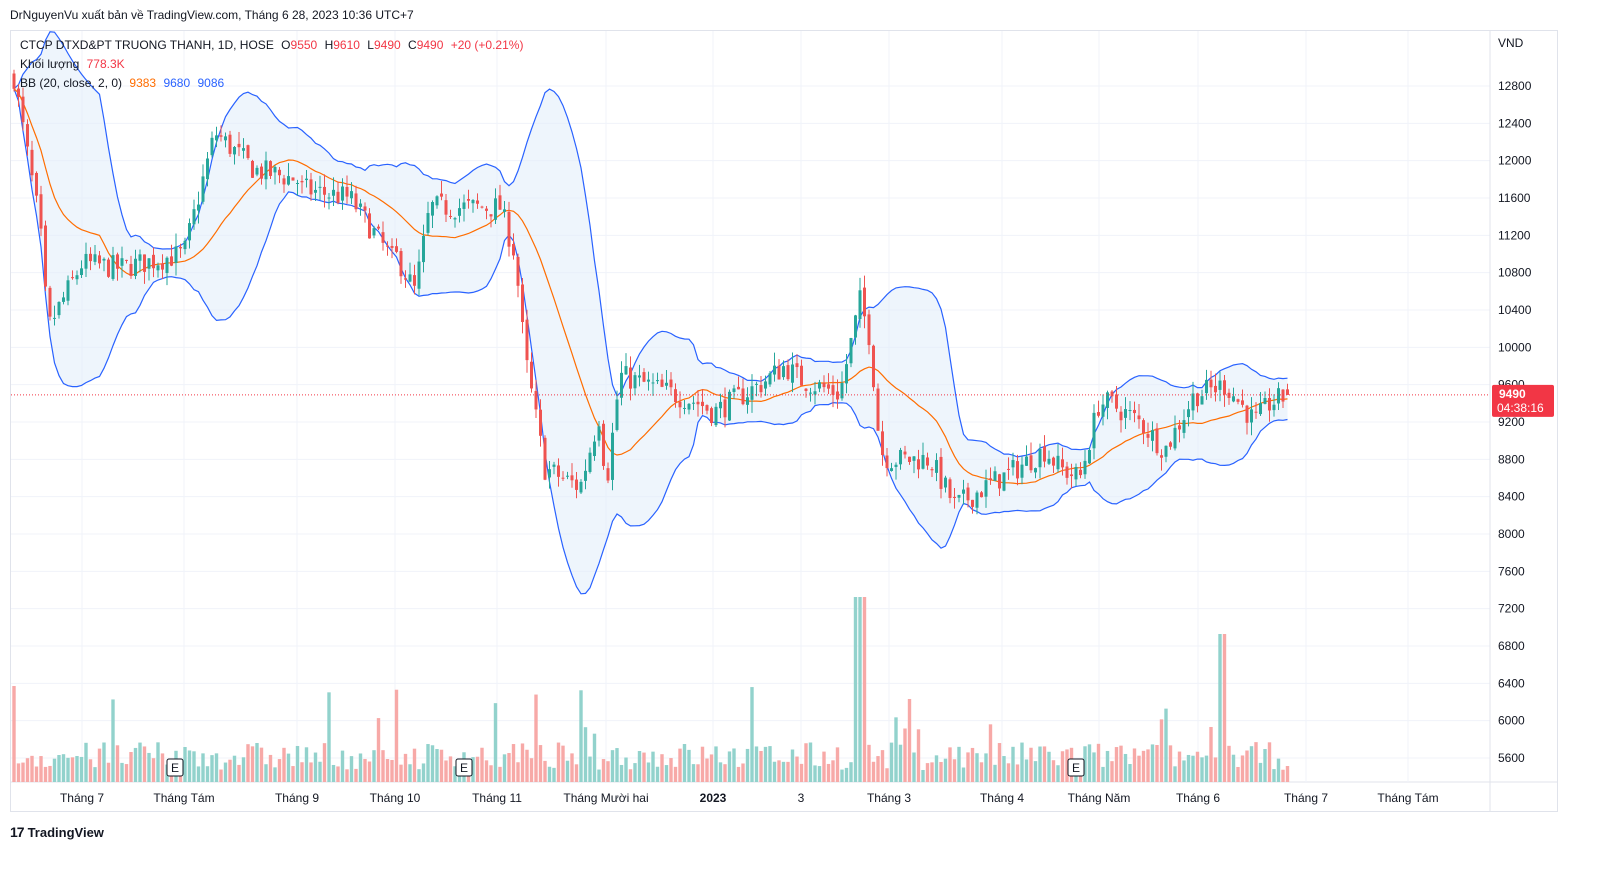  I want to click on price-tick-label: 11200, so click(1514, 235).